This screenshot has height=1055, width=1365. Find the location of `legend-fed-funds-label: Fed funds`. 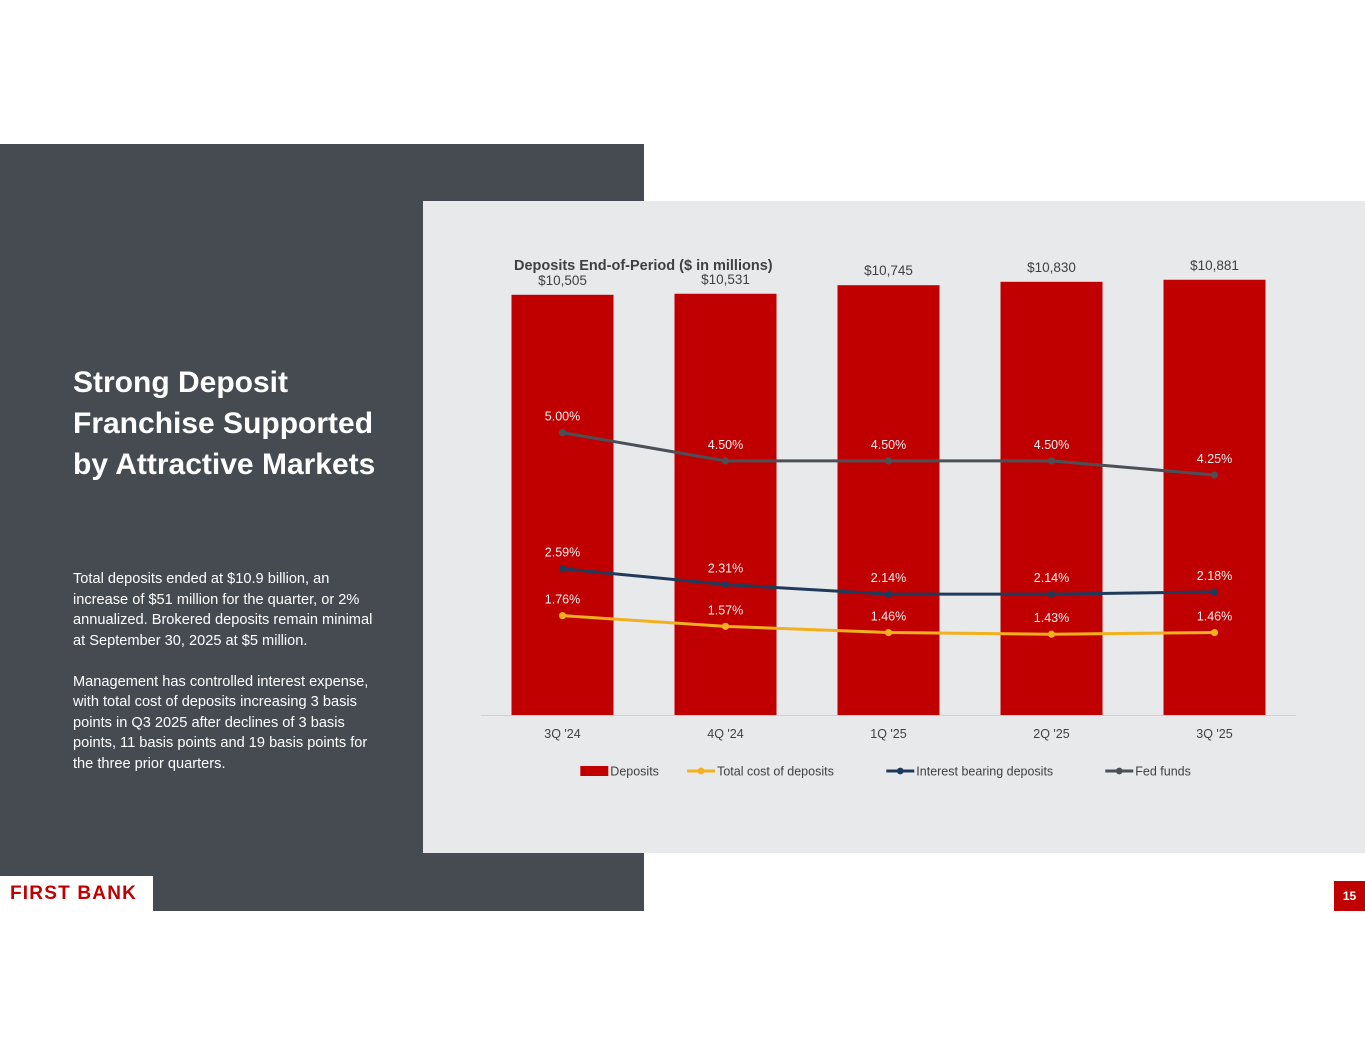

legend-fed-funds-label: Fed funds is located at coordinates (1163, 772).